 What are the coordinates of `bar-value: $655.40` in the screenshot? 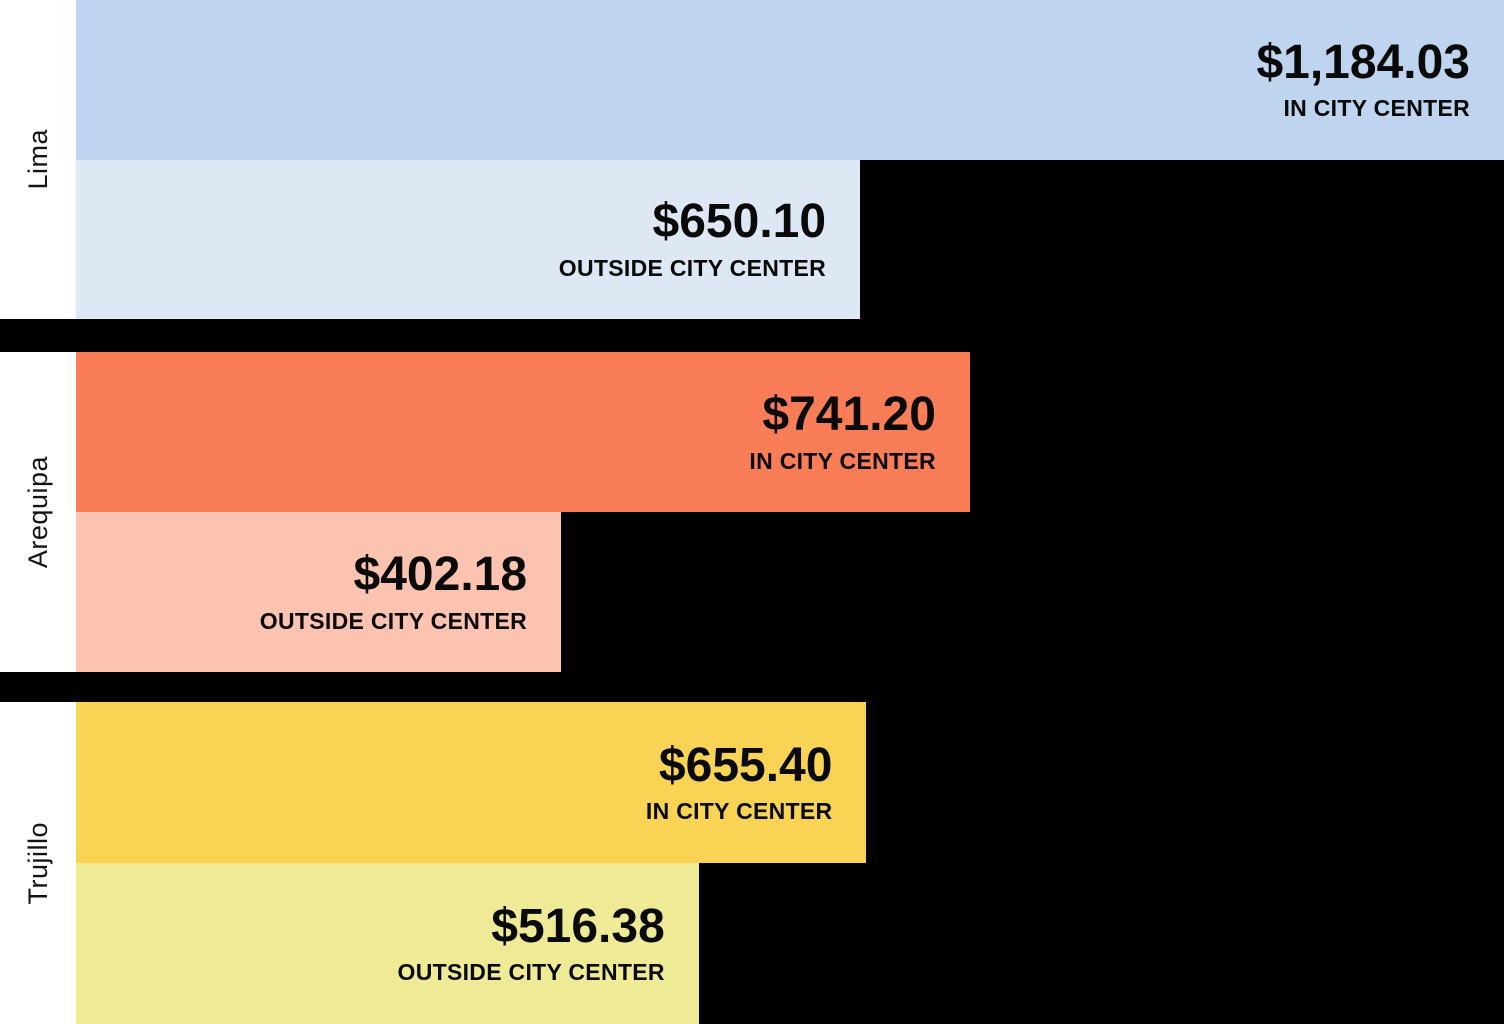 It's located at (745, 765).